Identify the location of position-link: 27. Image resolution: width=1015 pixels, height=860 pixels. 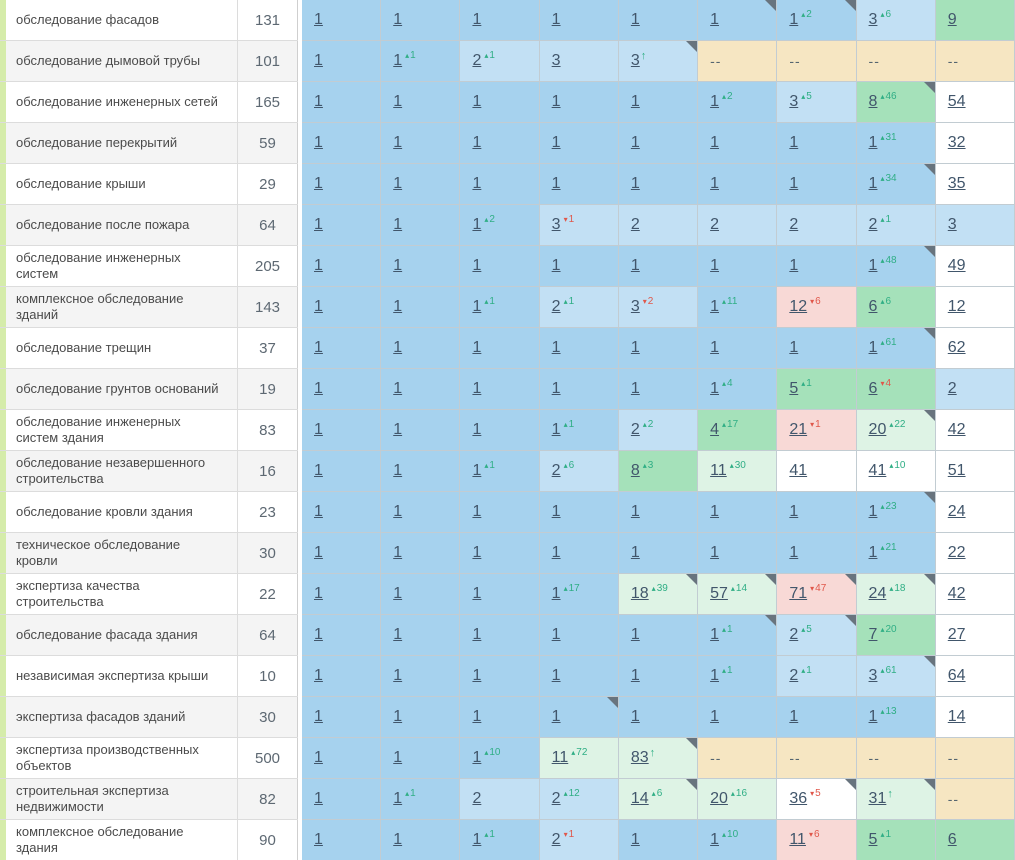
(956, 634).